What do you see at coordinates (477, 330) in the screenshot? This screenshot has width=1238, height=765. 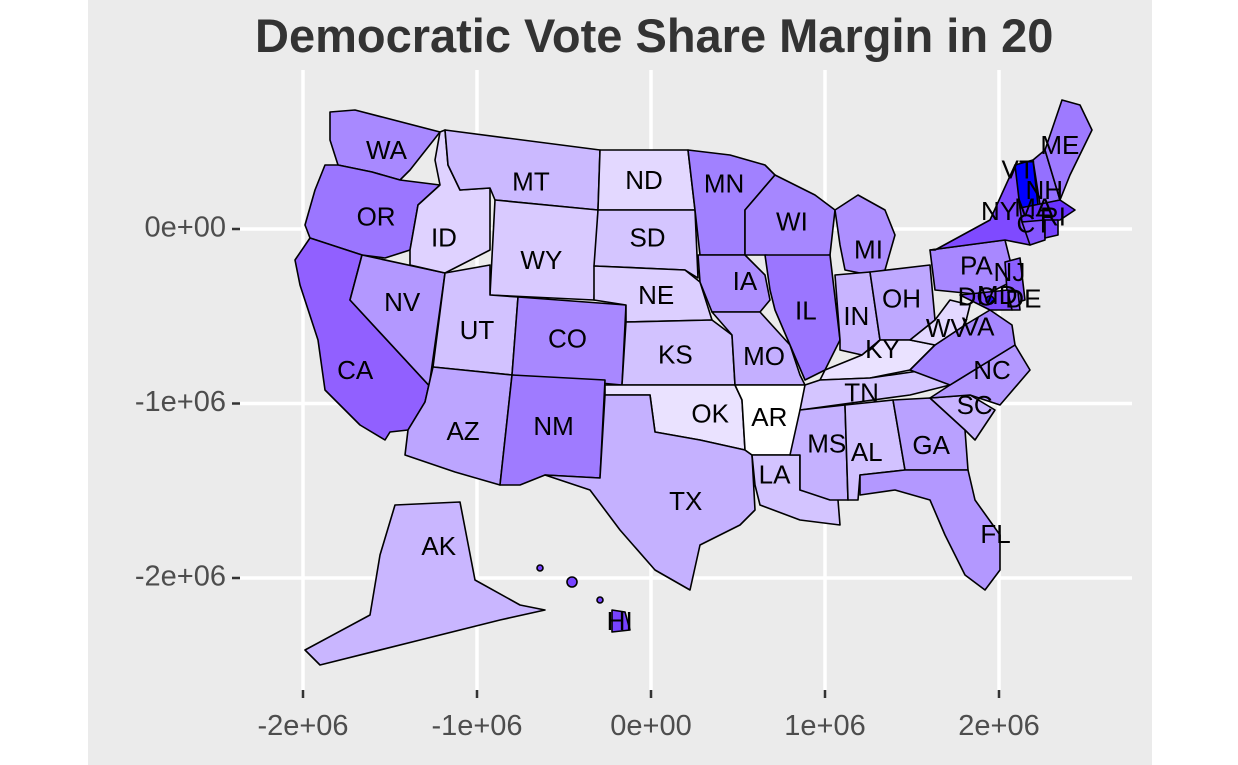 I see `state-label-ut: UT` at bounding box center [477, 330].